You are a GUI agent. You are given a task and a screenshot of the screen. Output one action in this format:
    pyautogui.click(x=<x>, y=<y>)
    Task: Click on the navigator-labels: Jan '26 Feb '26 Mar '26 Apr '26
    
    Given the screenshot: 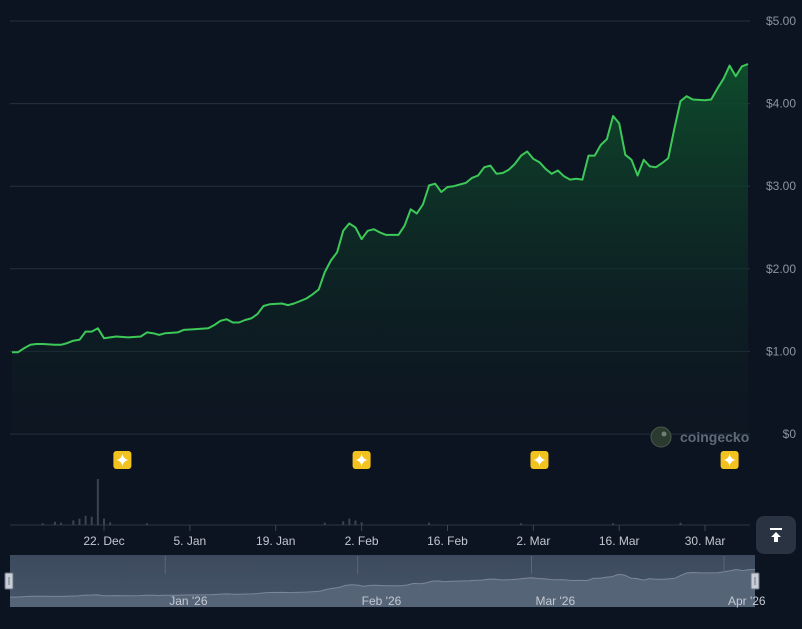 What is the action you would take?
    pyautogui.click(x=465, y=582)
    